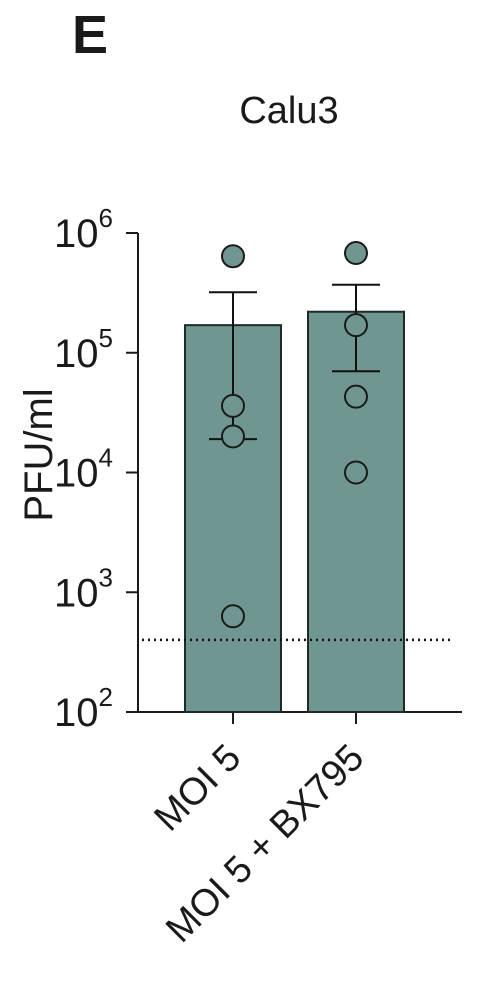 This screenshot has height=1006, width=478. Describe the element at coordinates (83, 469) in the screenshot. I see `y-tick-label: 10⁴` at that location.